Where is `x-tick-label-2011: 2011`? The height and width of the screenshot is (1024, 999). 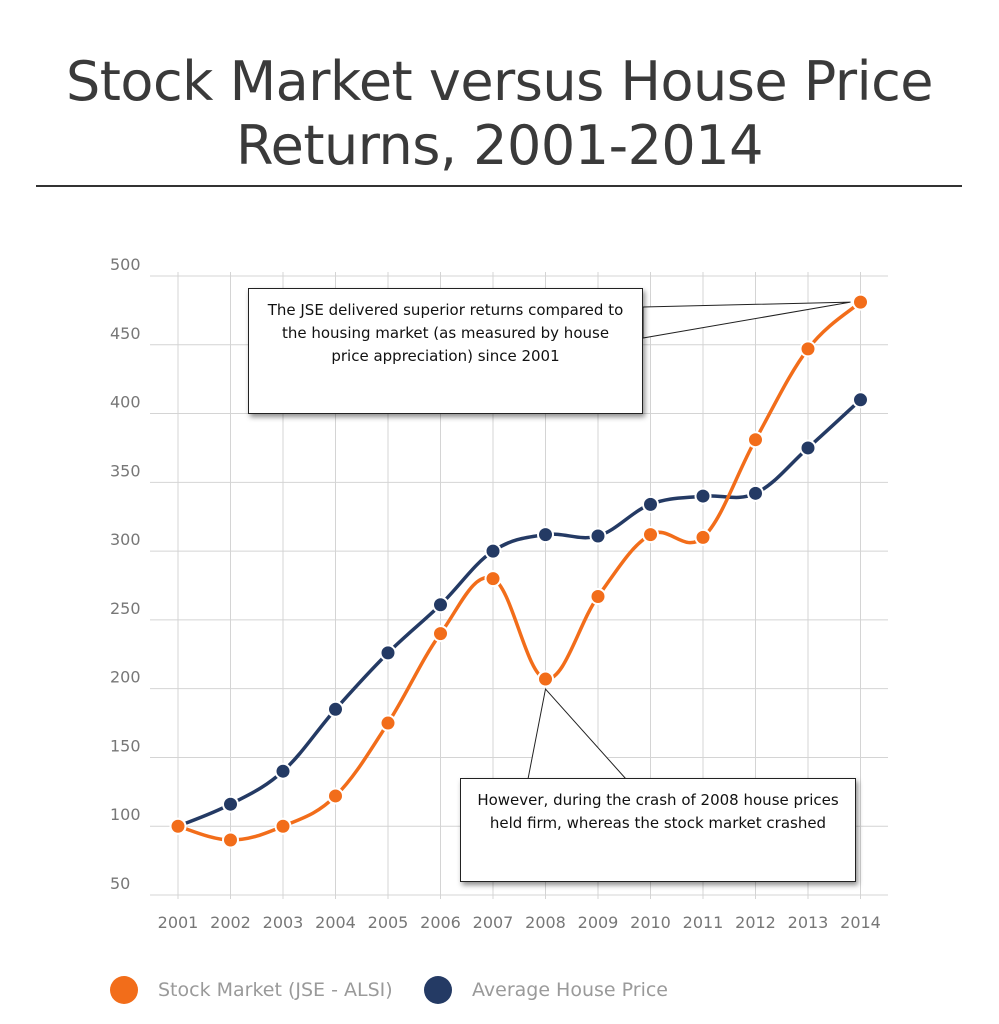 x-tick-label-2011: 2011 is located at coordinates (703, 922).